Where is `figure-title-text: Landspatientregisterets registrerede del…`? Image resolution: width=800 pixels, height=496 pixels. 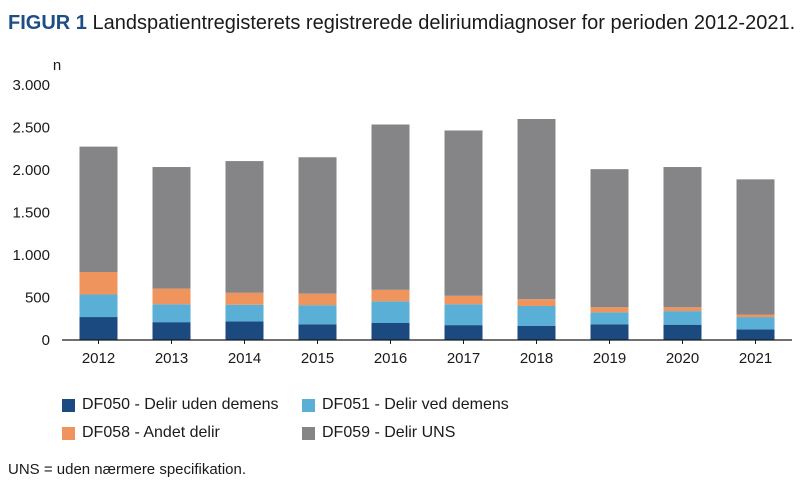
figure-title-text: Landspatientregisterets registrerede del… is located at coordinates (444, 23).